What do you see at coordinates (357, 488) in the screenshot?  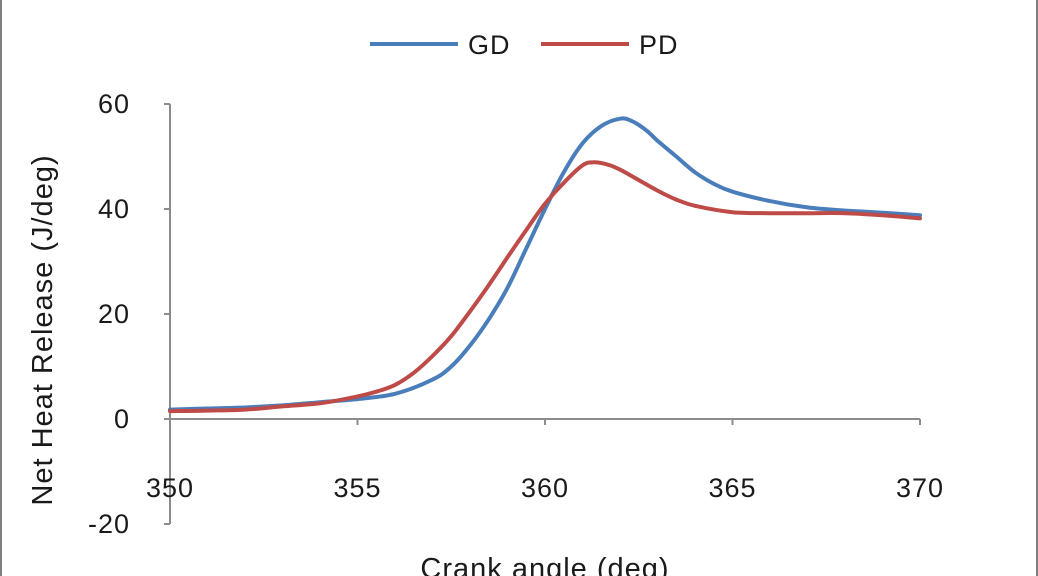 I see `x-tick-label: 355` at bounding box center [357, 488].